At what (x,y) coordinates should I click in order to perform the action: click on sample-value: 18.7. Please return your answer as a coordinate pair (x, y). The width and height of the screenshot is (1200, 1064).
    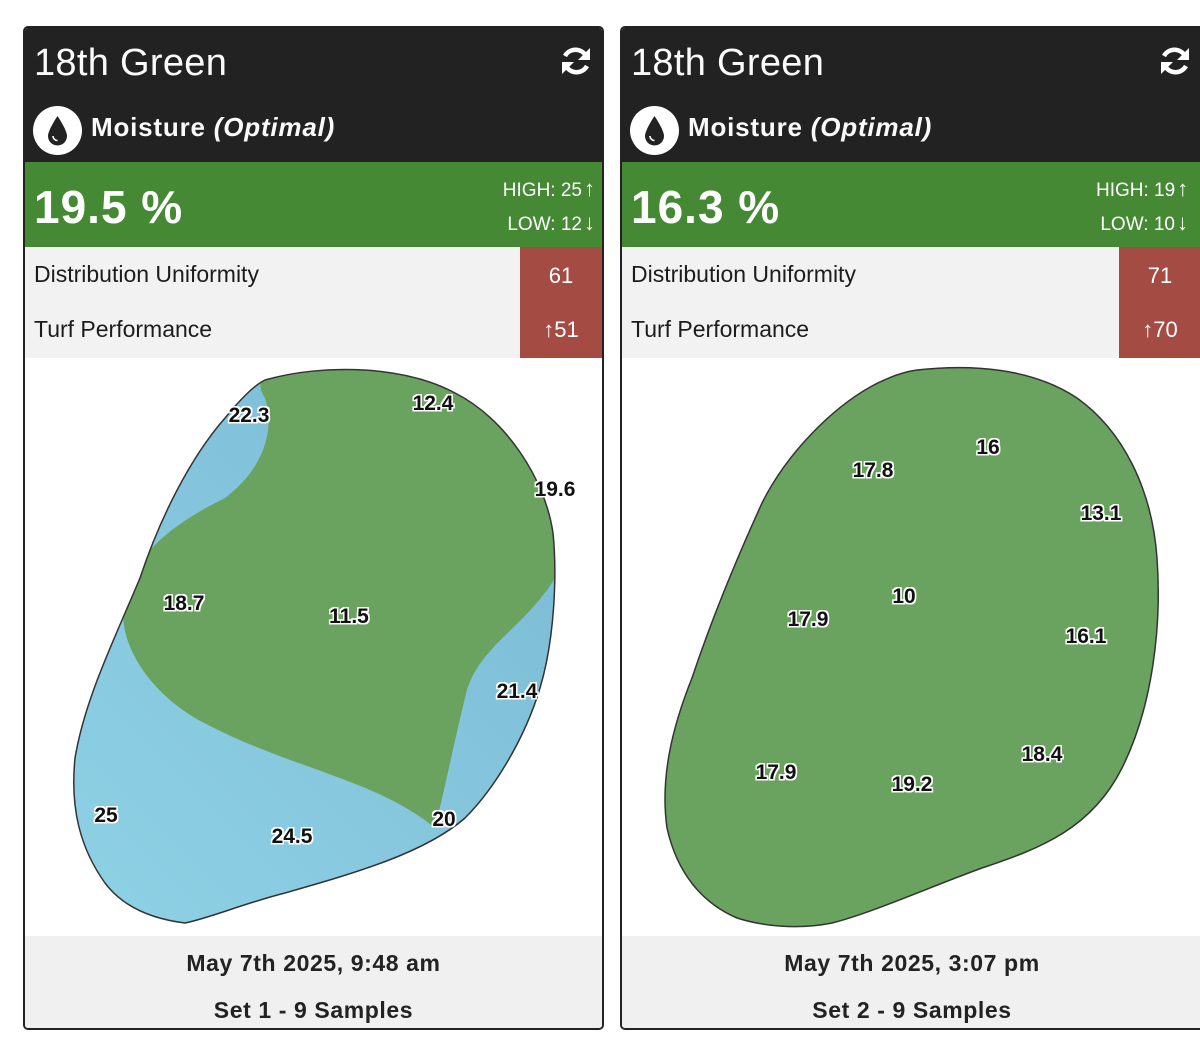
    Looking at the image, I should click on (184, 603).